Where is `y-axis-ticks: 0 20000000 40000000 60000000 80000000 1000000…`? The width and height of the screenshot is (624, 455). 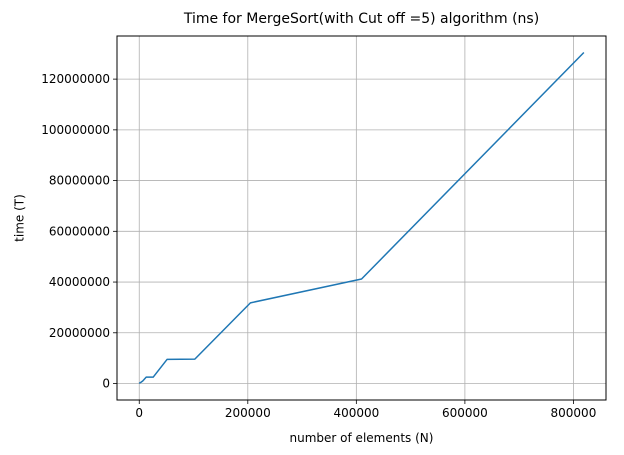 y-axis-ticks: 0 20000000 40000000 60000000 80000000 1000000… is located at coordinates (79, 231).